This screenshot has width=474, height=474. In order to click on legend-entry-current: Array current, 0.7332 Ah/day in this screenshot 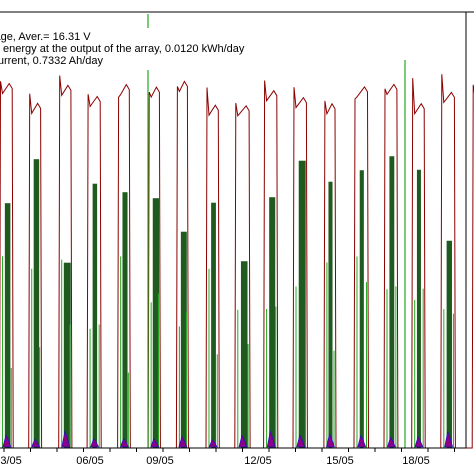, I will do `click(52, 61)`.